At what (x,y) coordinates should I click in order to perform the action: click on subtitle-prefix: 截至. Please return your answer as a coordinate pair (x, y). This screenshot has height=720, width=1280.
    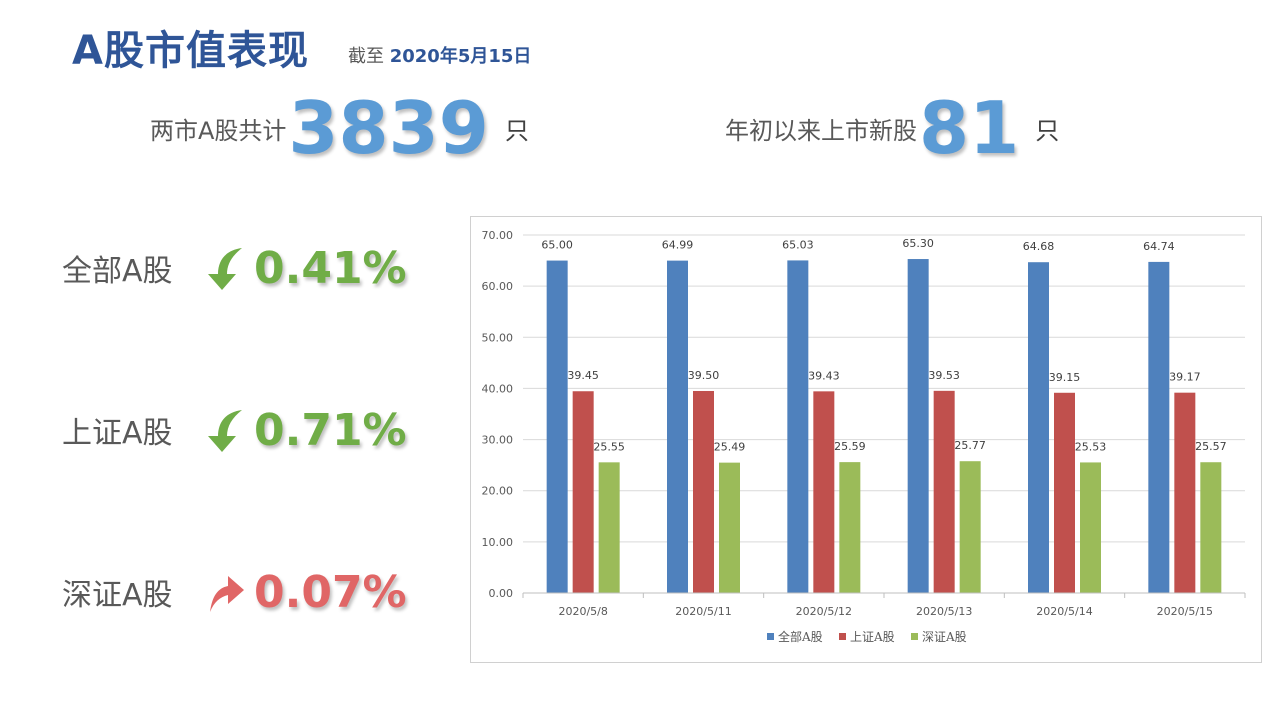
    Looking at the image, I should click on (366, 56).